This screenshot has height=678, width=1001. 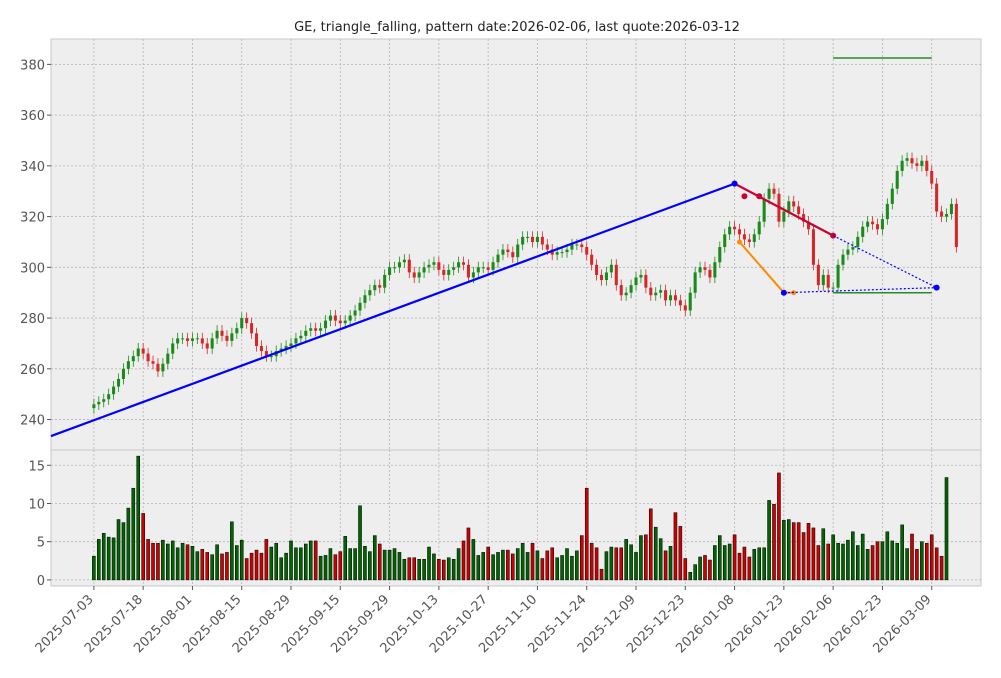 I want to click on volume-tick-label: 0, so click(x=41, y=581).